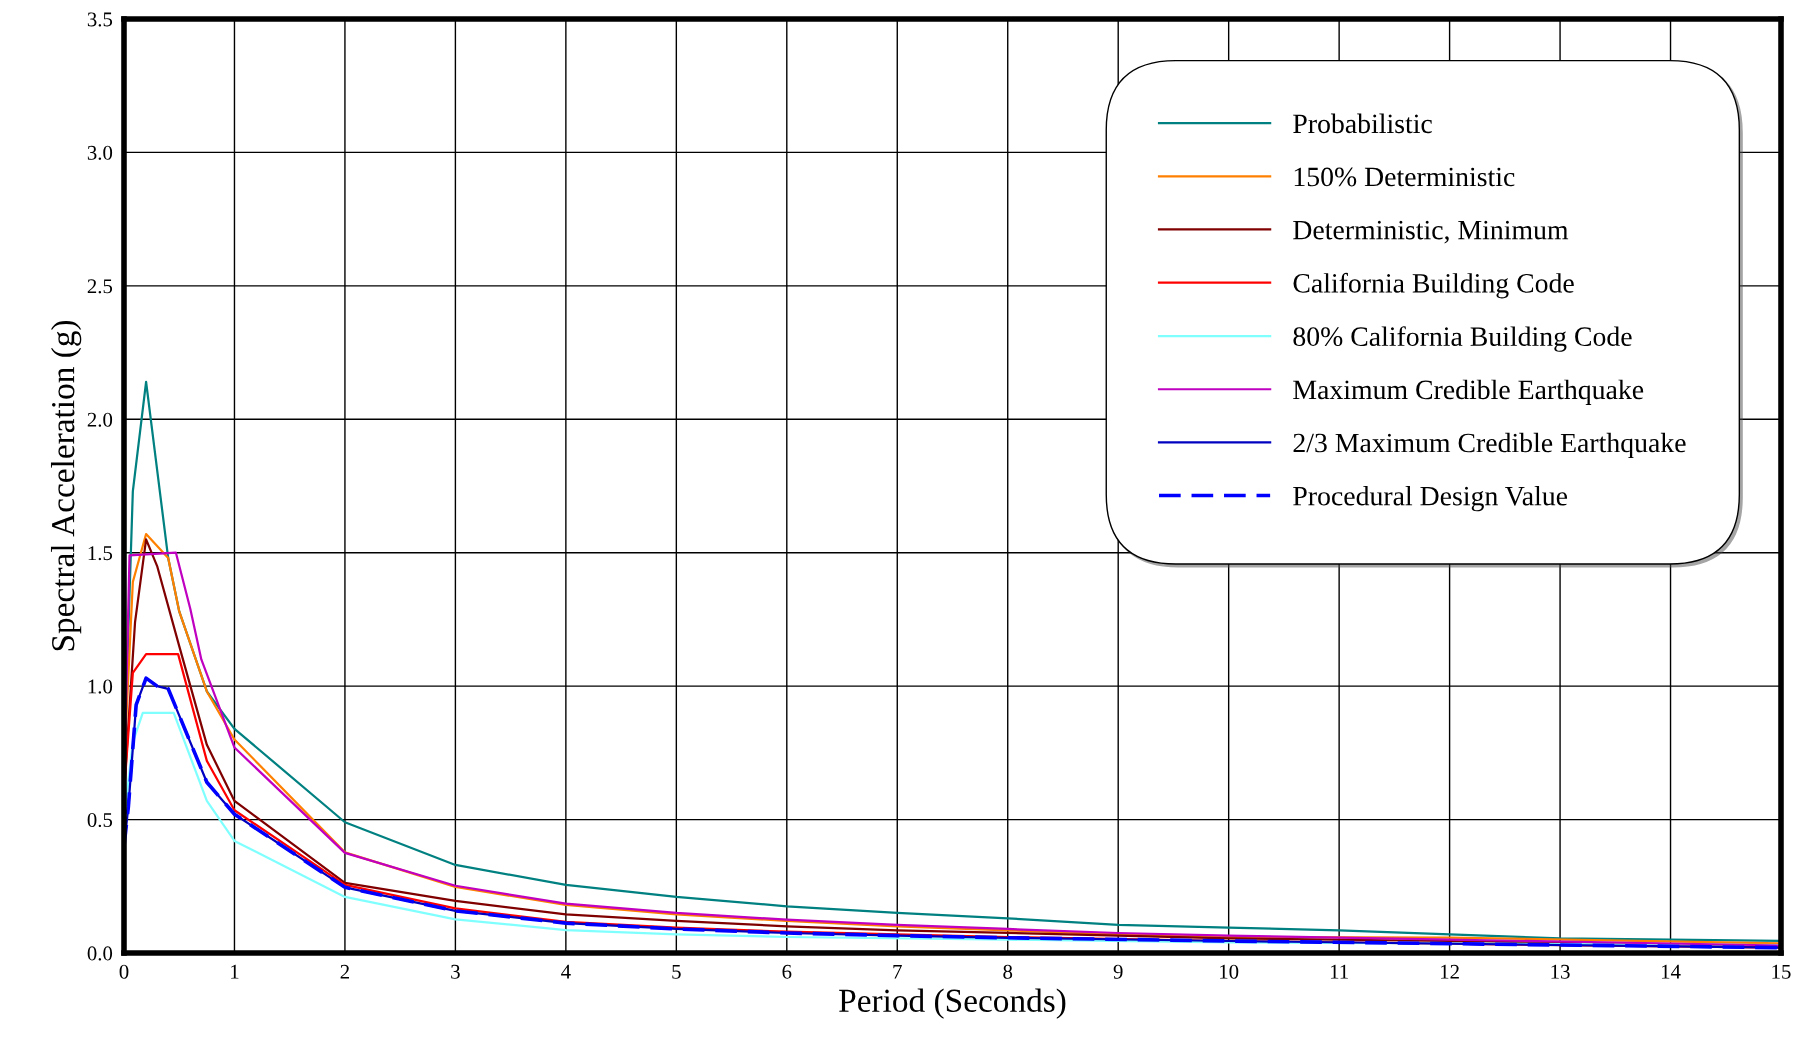  What do you see at coordinates (100, 19) in the screenshot?
I see `y-tick-label: 3.5` at bounding box center [100, 19].